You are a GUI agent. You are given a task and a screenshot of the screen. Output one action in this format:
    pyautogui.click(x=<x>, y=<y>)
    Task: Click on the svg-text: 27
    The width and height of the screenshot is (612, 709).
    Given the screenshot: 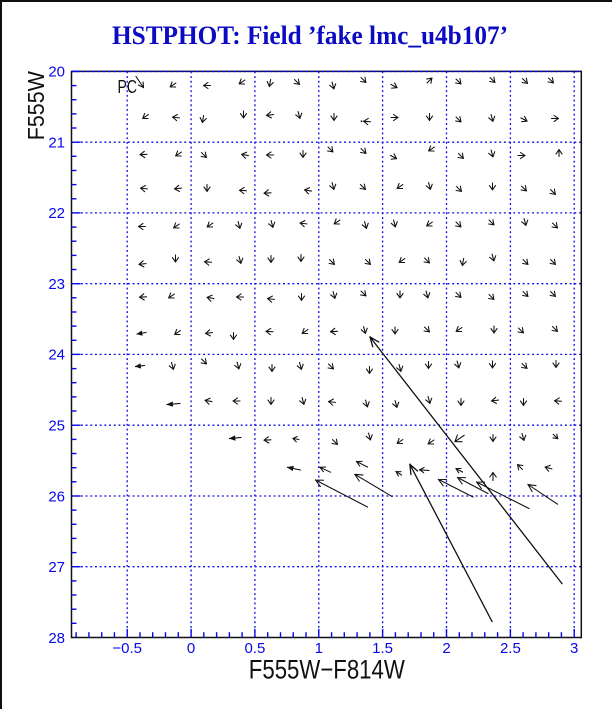 What is the action you would take?
    pyautogui.click(x=56, y=567)
    